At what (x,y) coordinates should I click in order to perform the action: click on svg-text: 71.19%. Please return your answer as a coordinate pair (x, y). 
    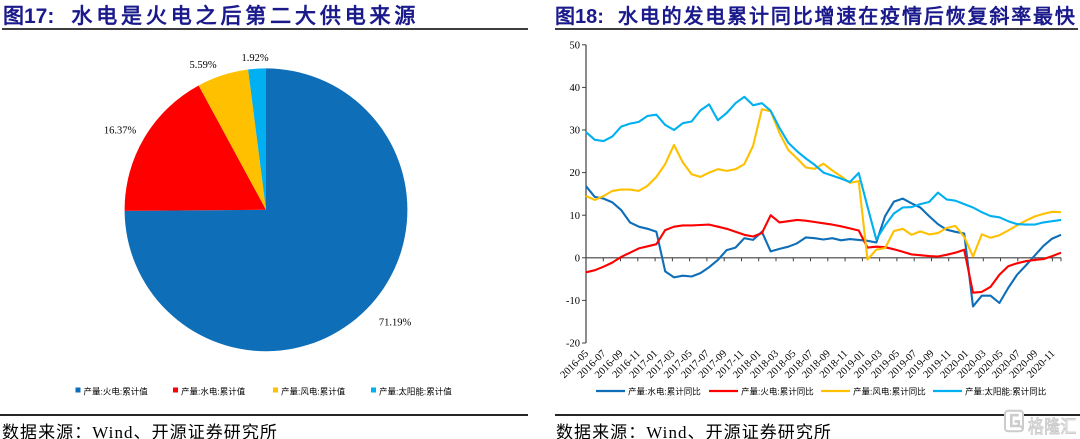
    Looking at the image, I should click on (395, 323).